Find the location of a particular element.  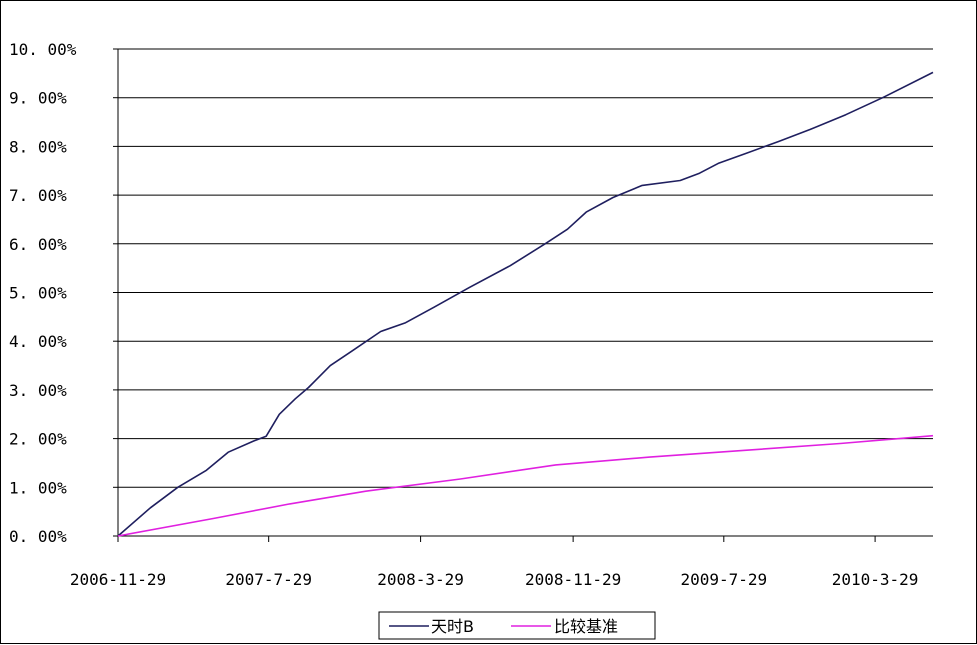

y-tick-label: 4. 00% is located at coordinates (38, 341).